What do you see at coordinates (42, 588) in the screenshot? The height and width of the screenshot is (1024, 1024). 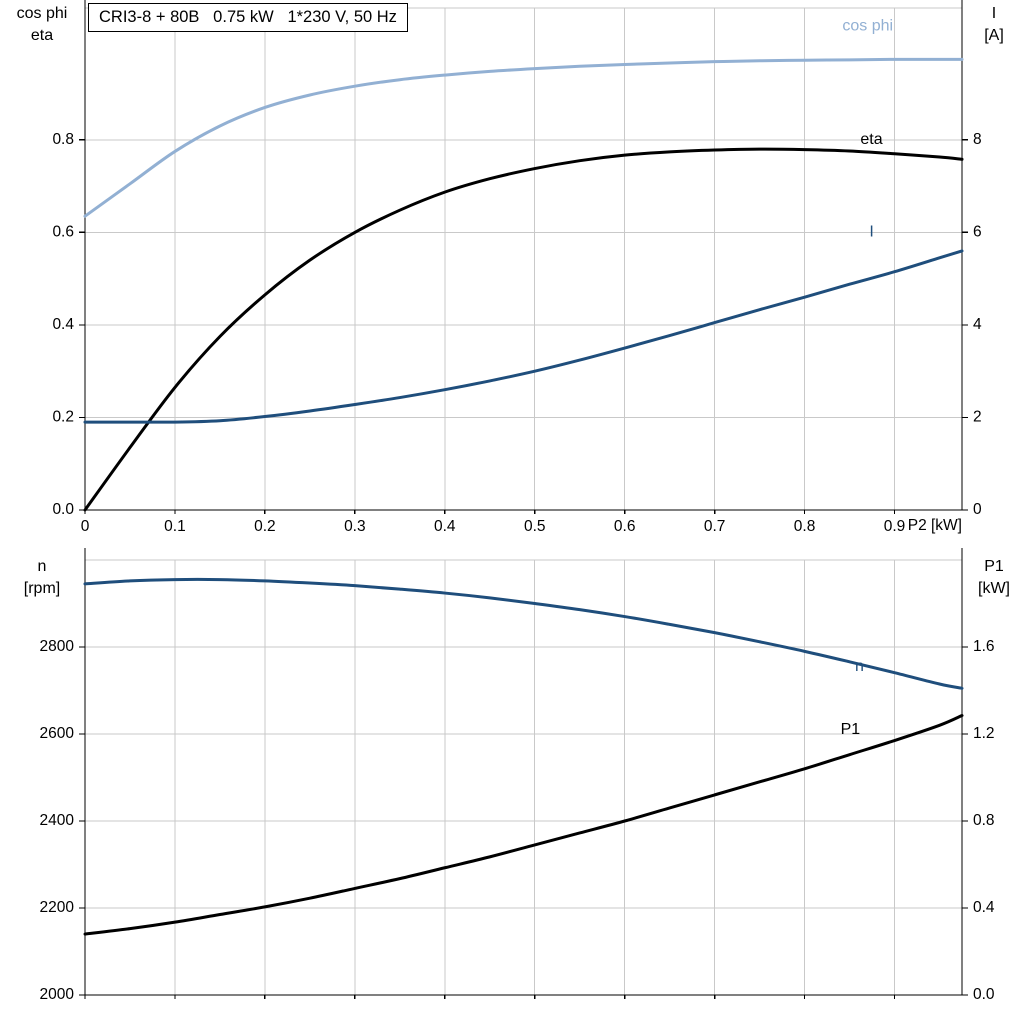 I see `axis-title-line: [rpm]` at bounding box center [42, 588].